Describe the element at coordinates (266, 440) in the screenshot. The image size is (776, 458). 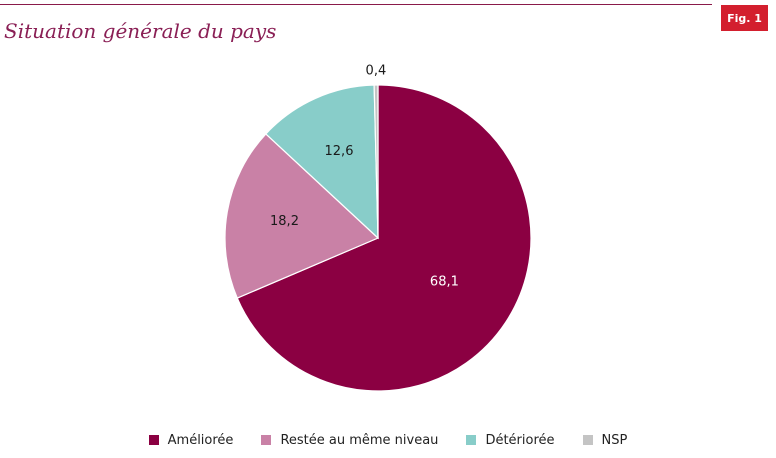
I see `legend-swatch-restee-au-meme-niveau` at that location.